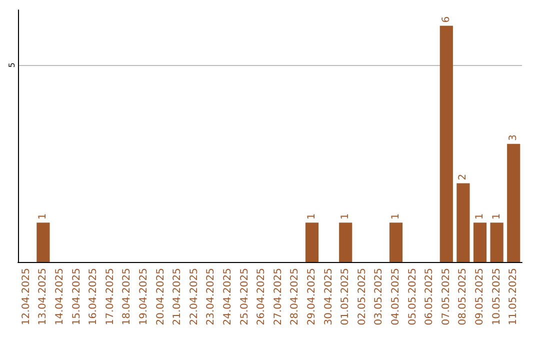  Describe the element at coordinates (362, 297) in the screenshot. I see `x-tick-label: 02.05.2025` at that location.